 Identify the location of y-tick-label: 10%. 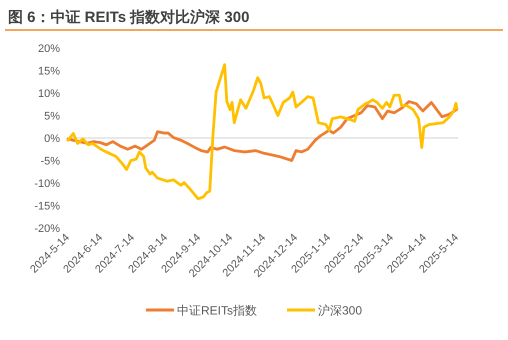
(49, 94).